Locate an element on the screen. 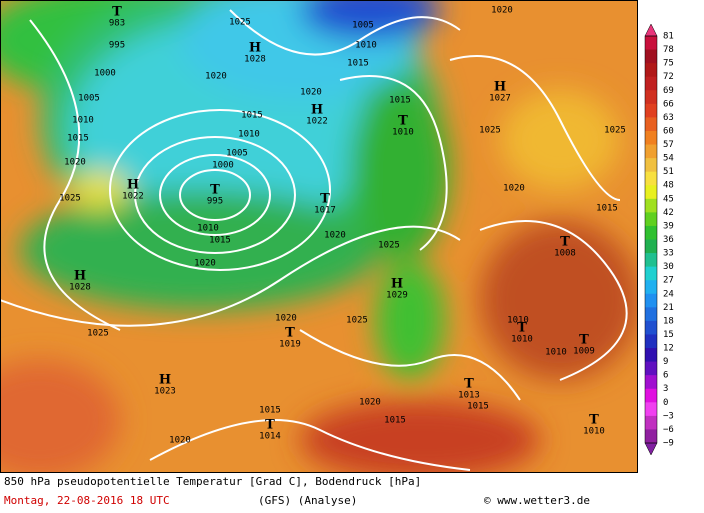 This screenshot has width=704, height=513. pressure-value: 1008 is located at coordinates (565, 254).